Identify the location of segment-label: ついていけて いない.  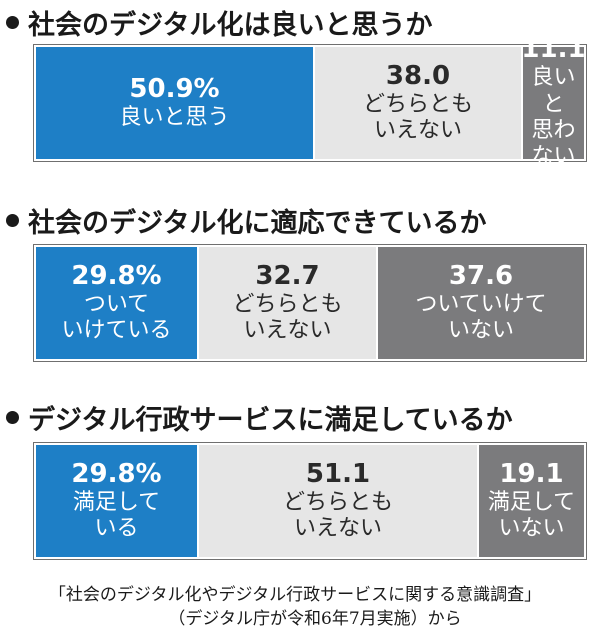
(481, 317).